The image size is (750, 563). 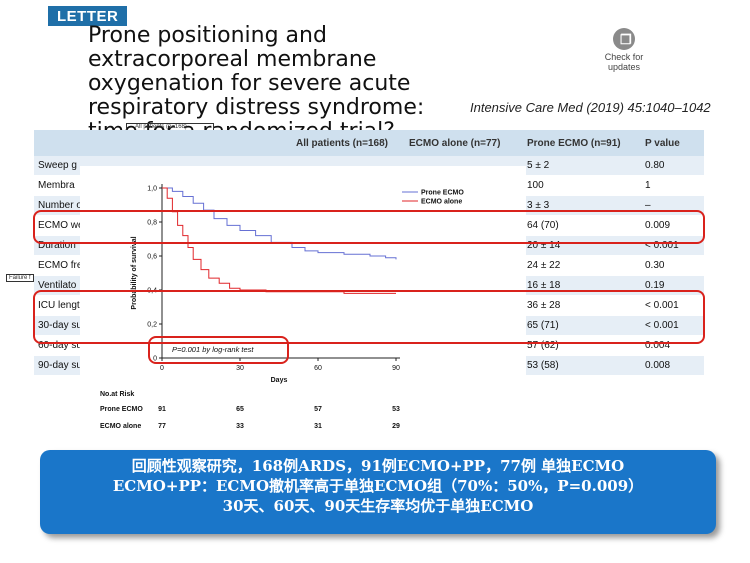 I want to click on col-header: ECMO alone (n=77), so click(x=464, y=143).